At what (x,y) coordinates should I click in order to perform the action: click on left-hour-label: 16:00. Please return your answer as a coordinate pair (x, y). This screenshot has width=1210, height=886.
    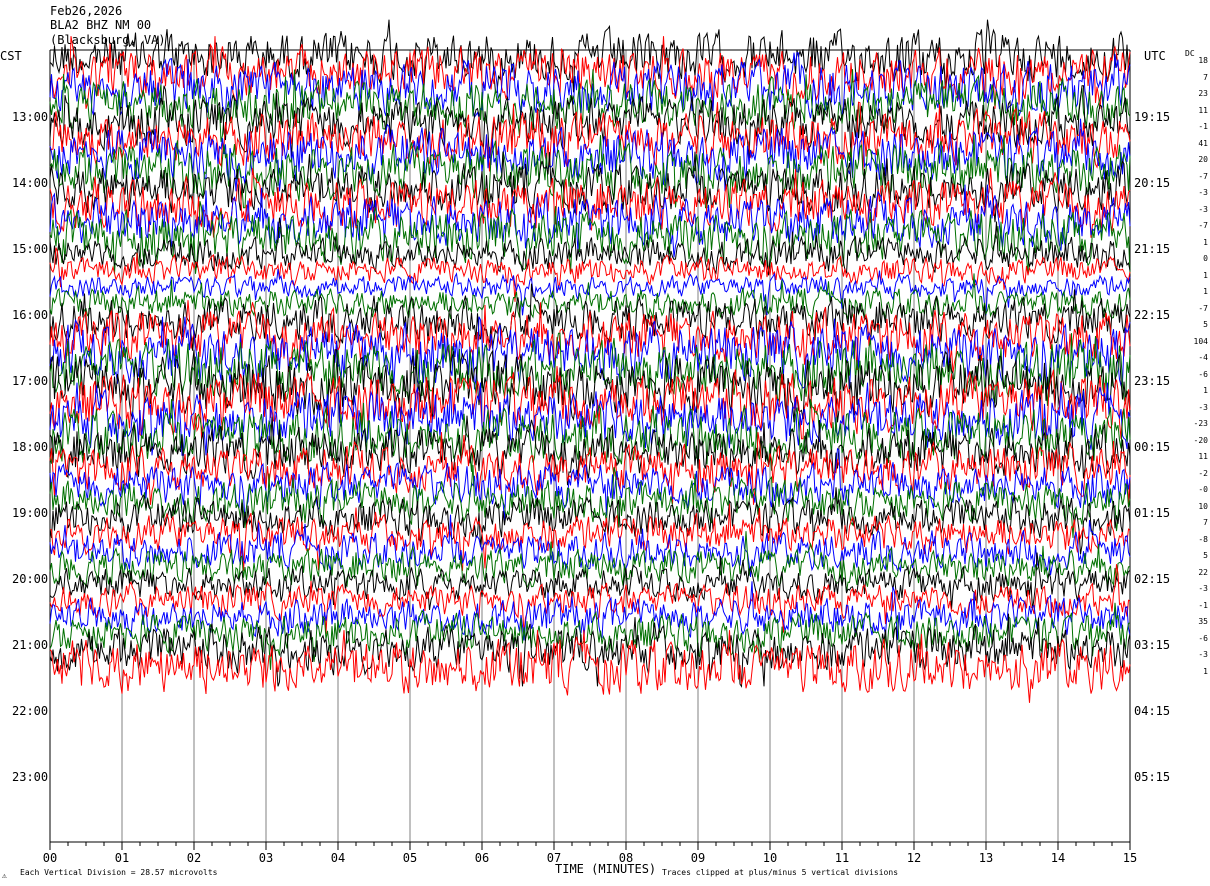
    Looking at the image, I should click on (30, 315).